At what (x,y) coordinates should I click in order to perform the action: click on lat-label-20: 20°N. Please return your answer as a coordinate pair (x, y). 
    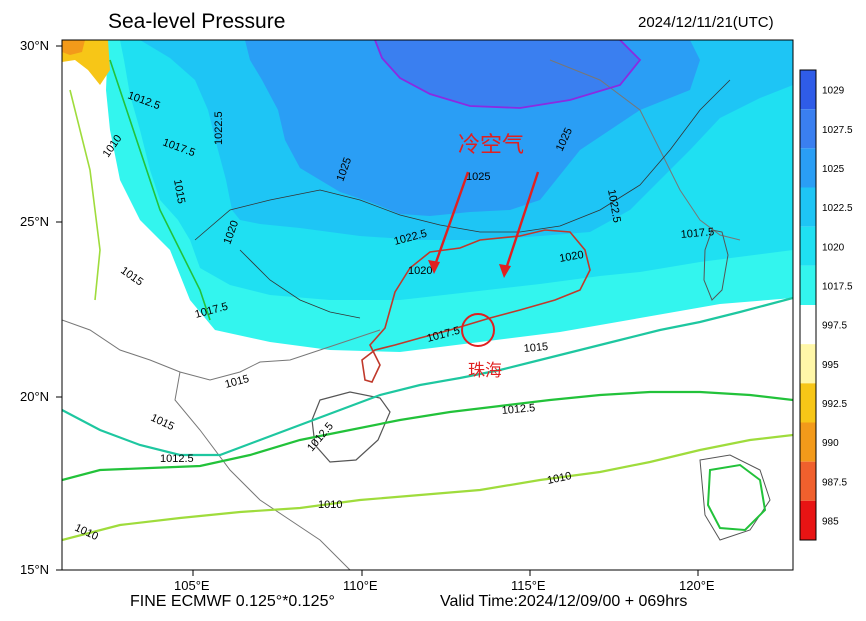
    Looking at the image, I should click on (34, 396).